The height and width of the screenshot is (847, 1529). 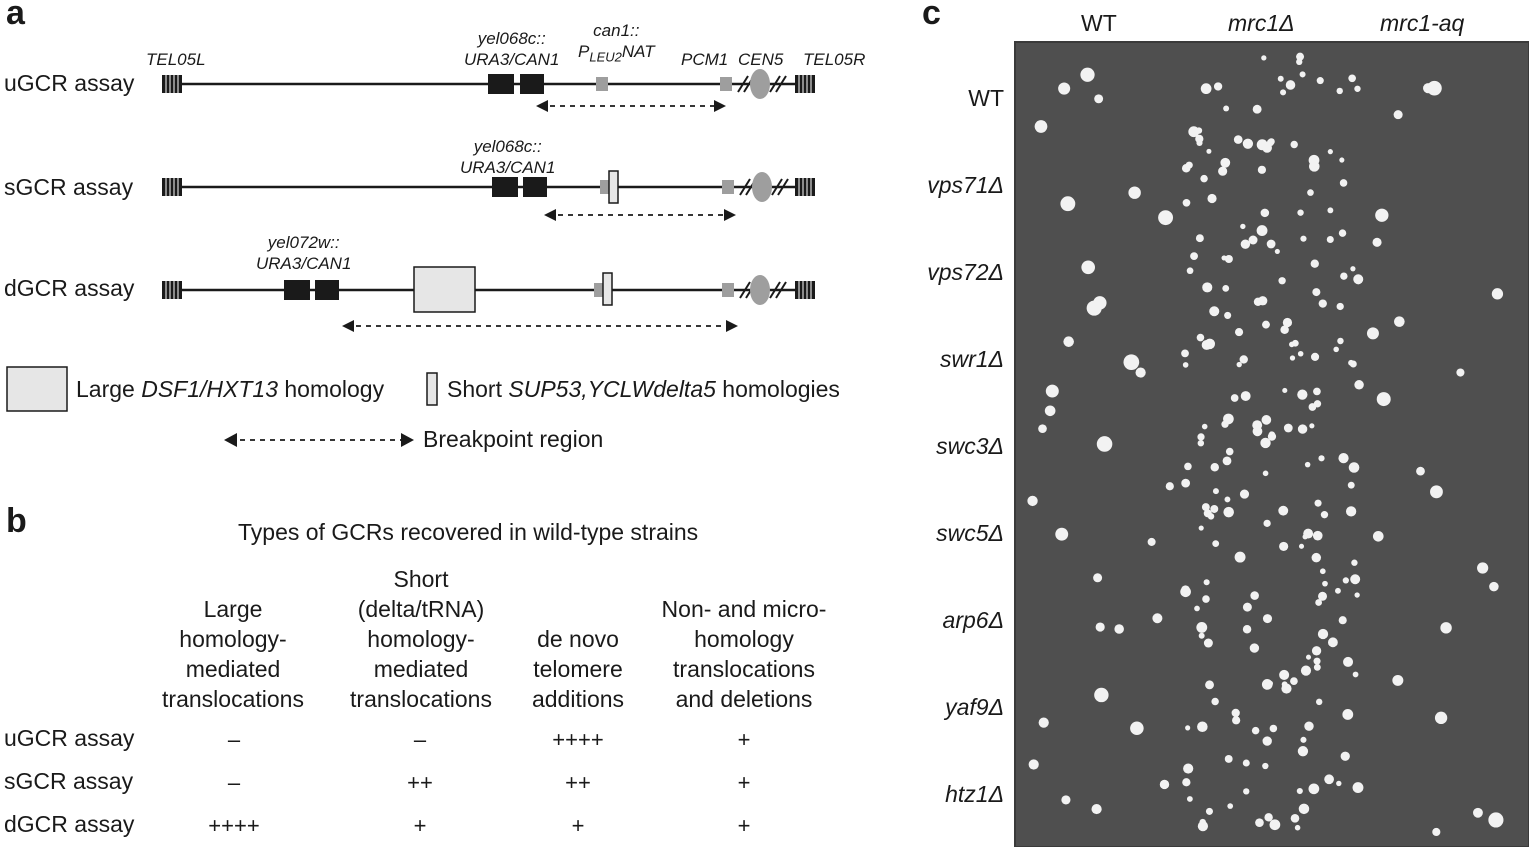 I want to click on row-label-sgcr: sGCR assay, so click(x=69, y=781).